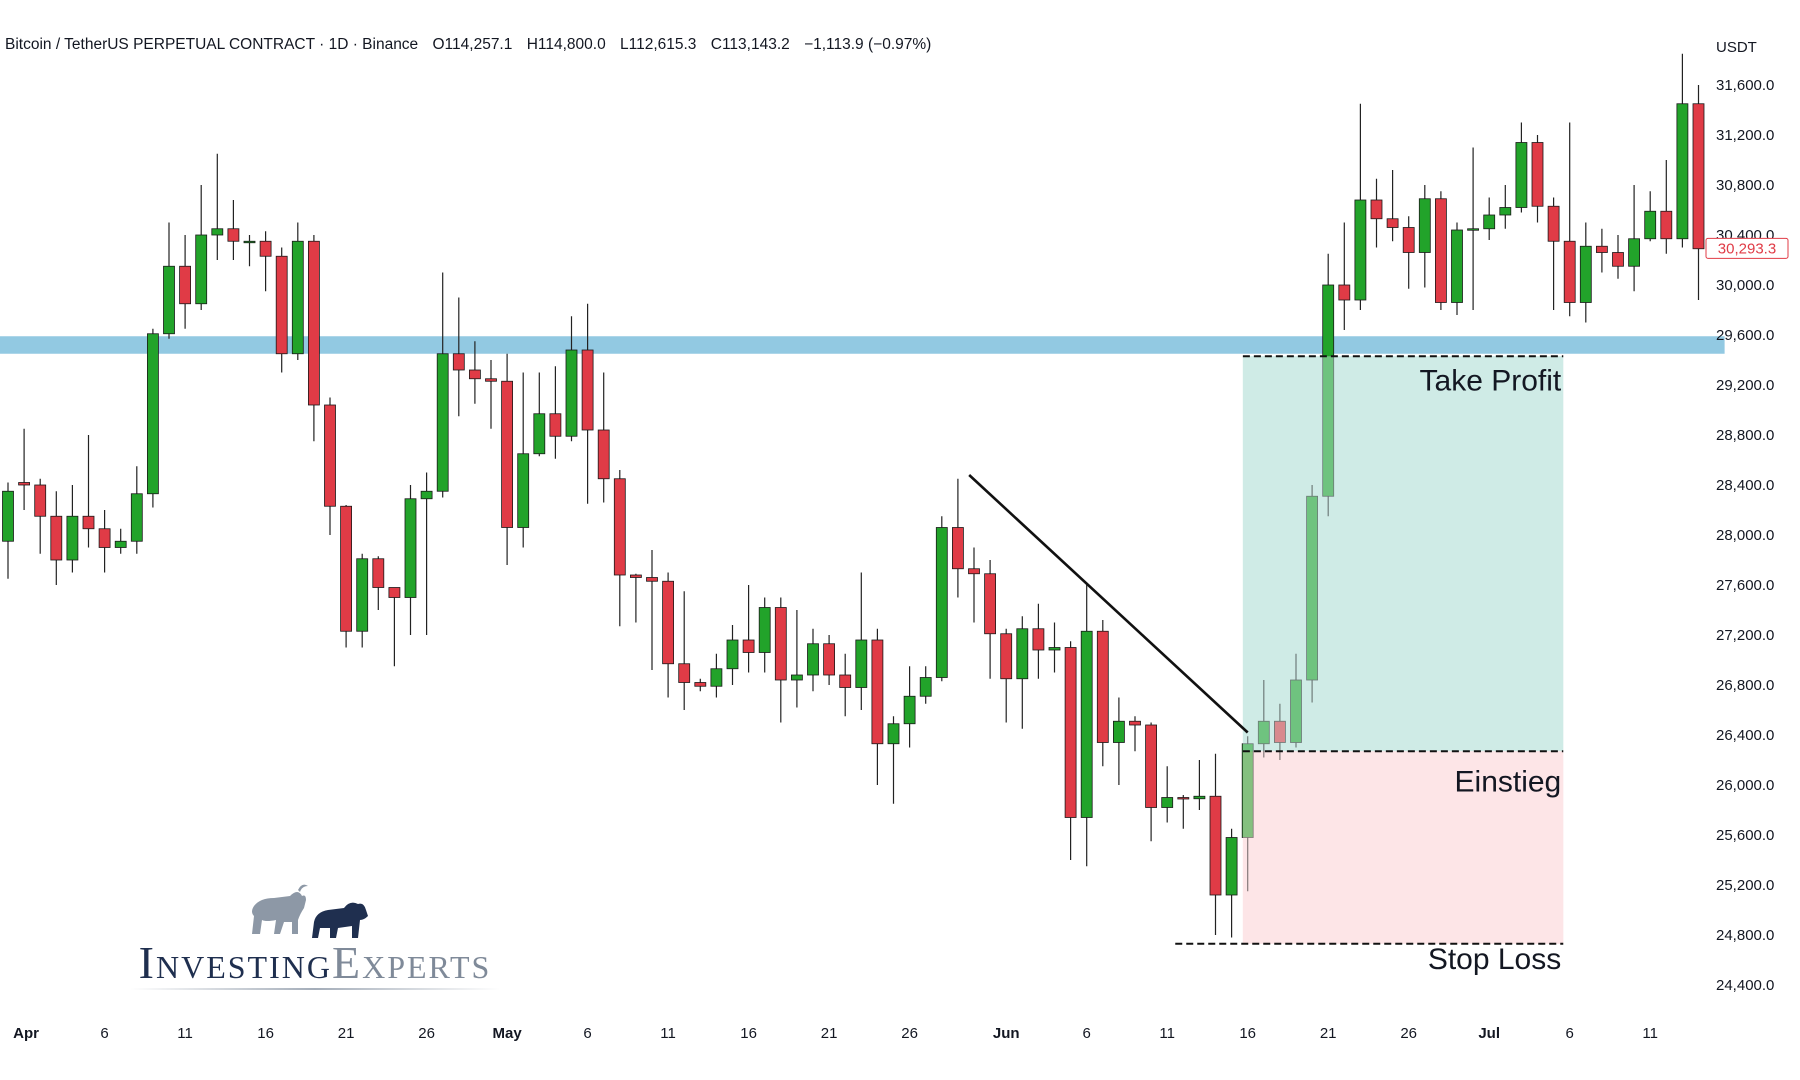  What do you see at coordinates (1745, 185) in the screenshot?
I see `price-tick-label: 30,800.0` at bounding box center [1745, 185].